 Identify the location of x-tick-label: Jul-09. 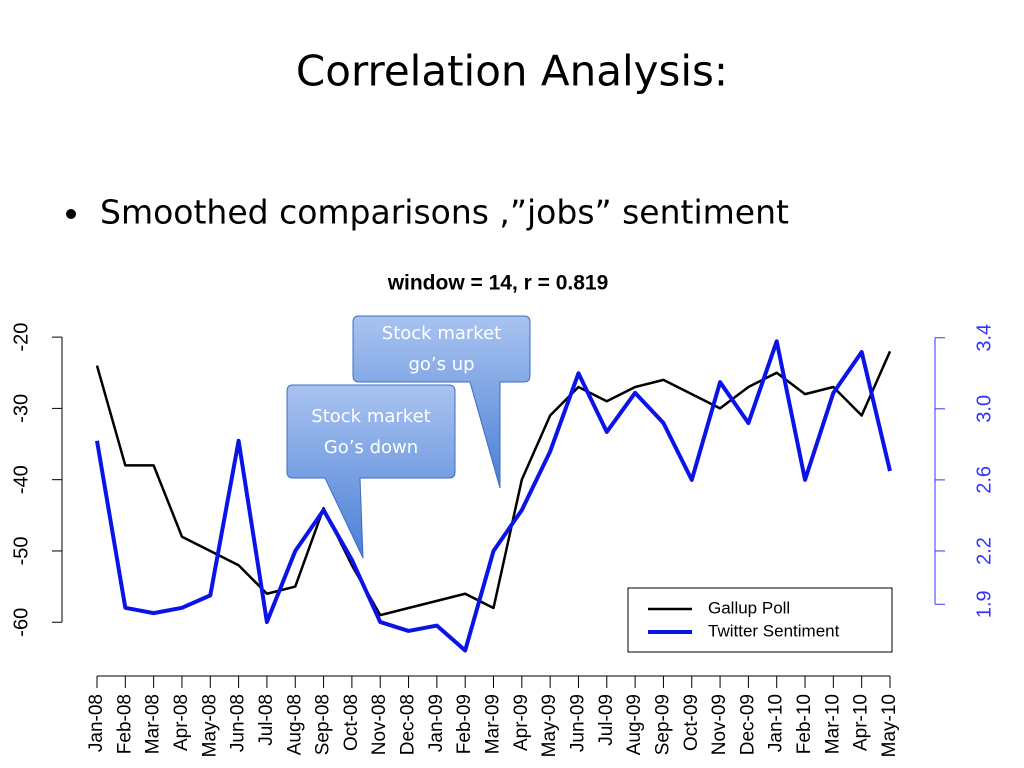
(606, 720).